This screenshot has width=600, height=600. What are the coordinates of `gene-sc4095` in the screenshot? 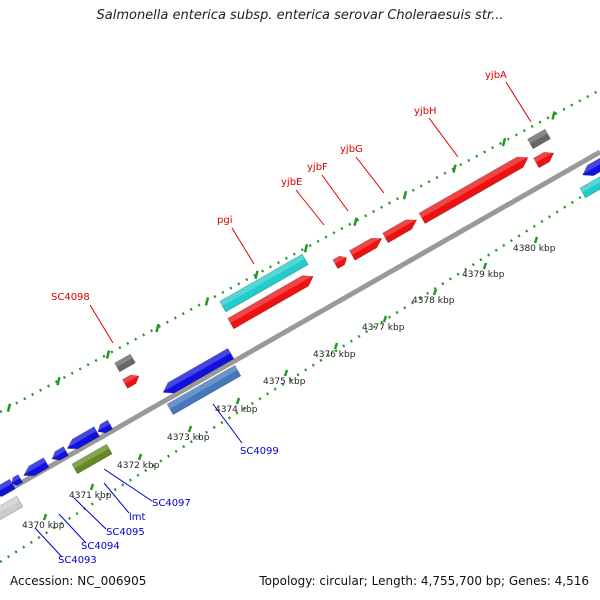 It's located at (59, 455).